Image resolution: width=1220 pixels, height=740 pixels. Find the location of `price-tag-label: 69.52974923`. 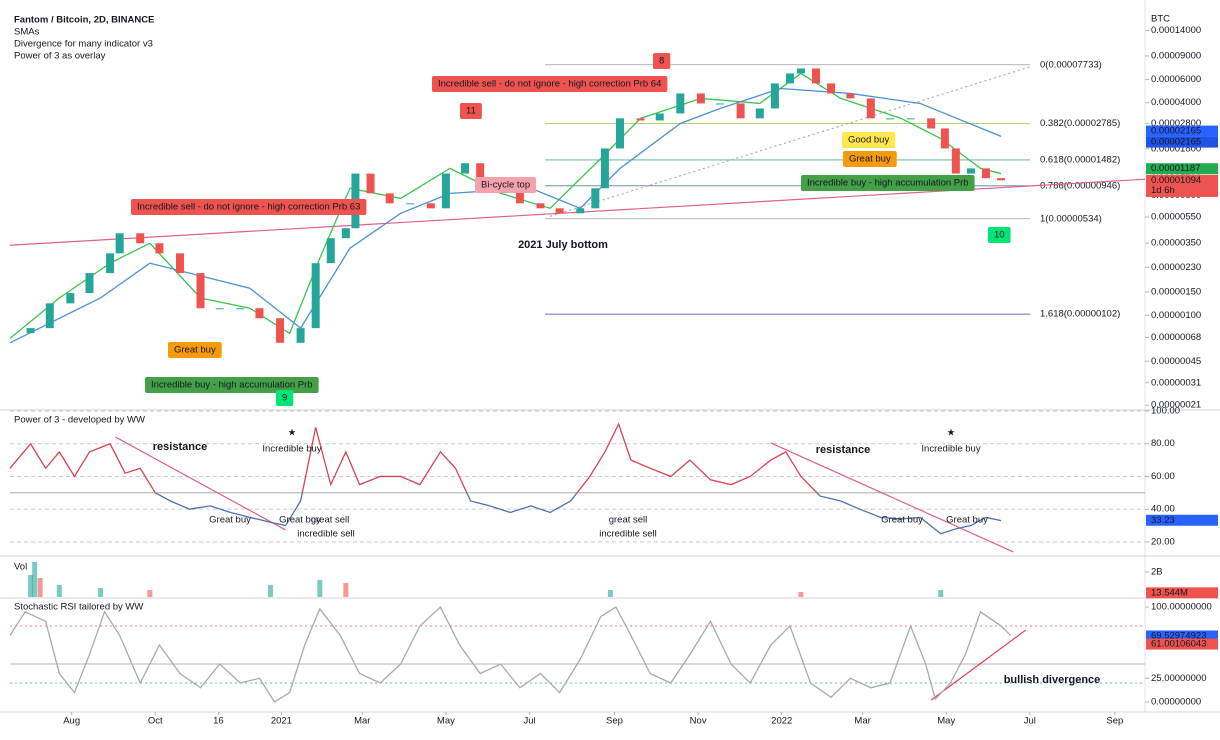

price-tag-label: 69.52974923 is located at coordinates (1178, 635).